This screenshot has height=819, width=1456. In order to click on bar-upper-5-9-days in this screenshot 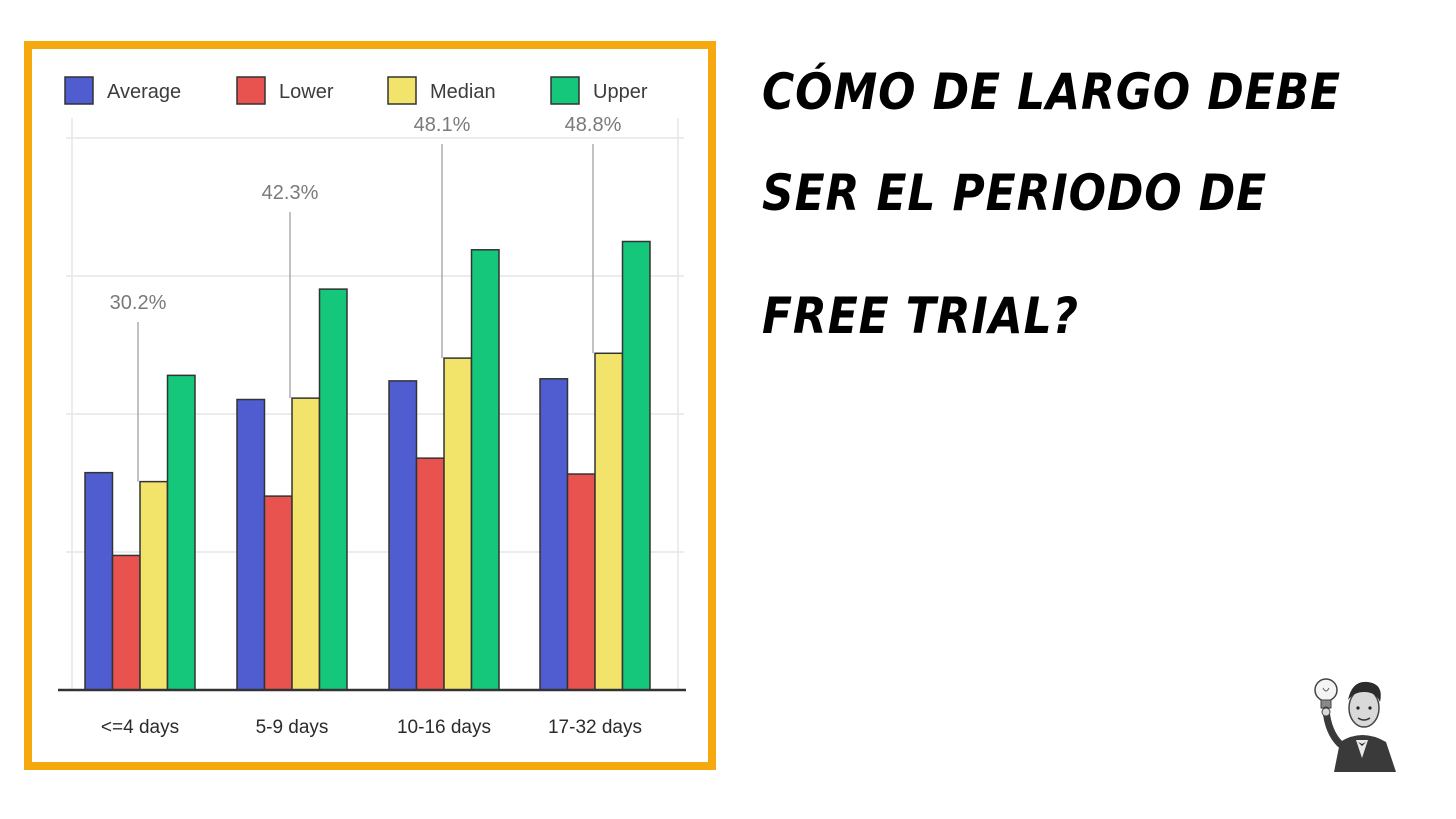, I will do `click(333, 489)`.